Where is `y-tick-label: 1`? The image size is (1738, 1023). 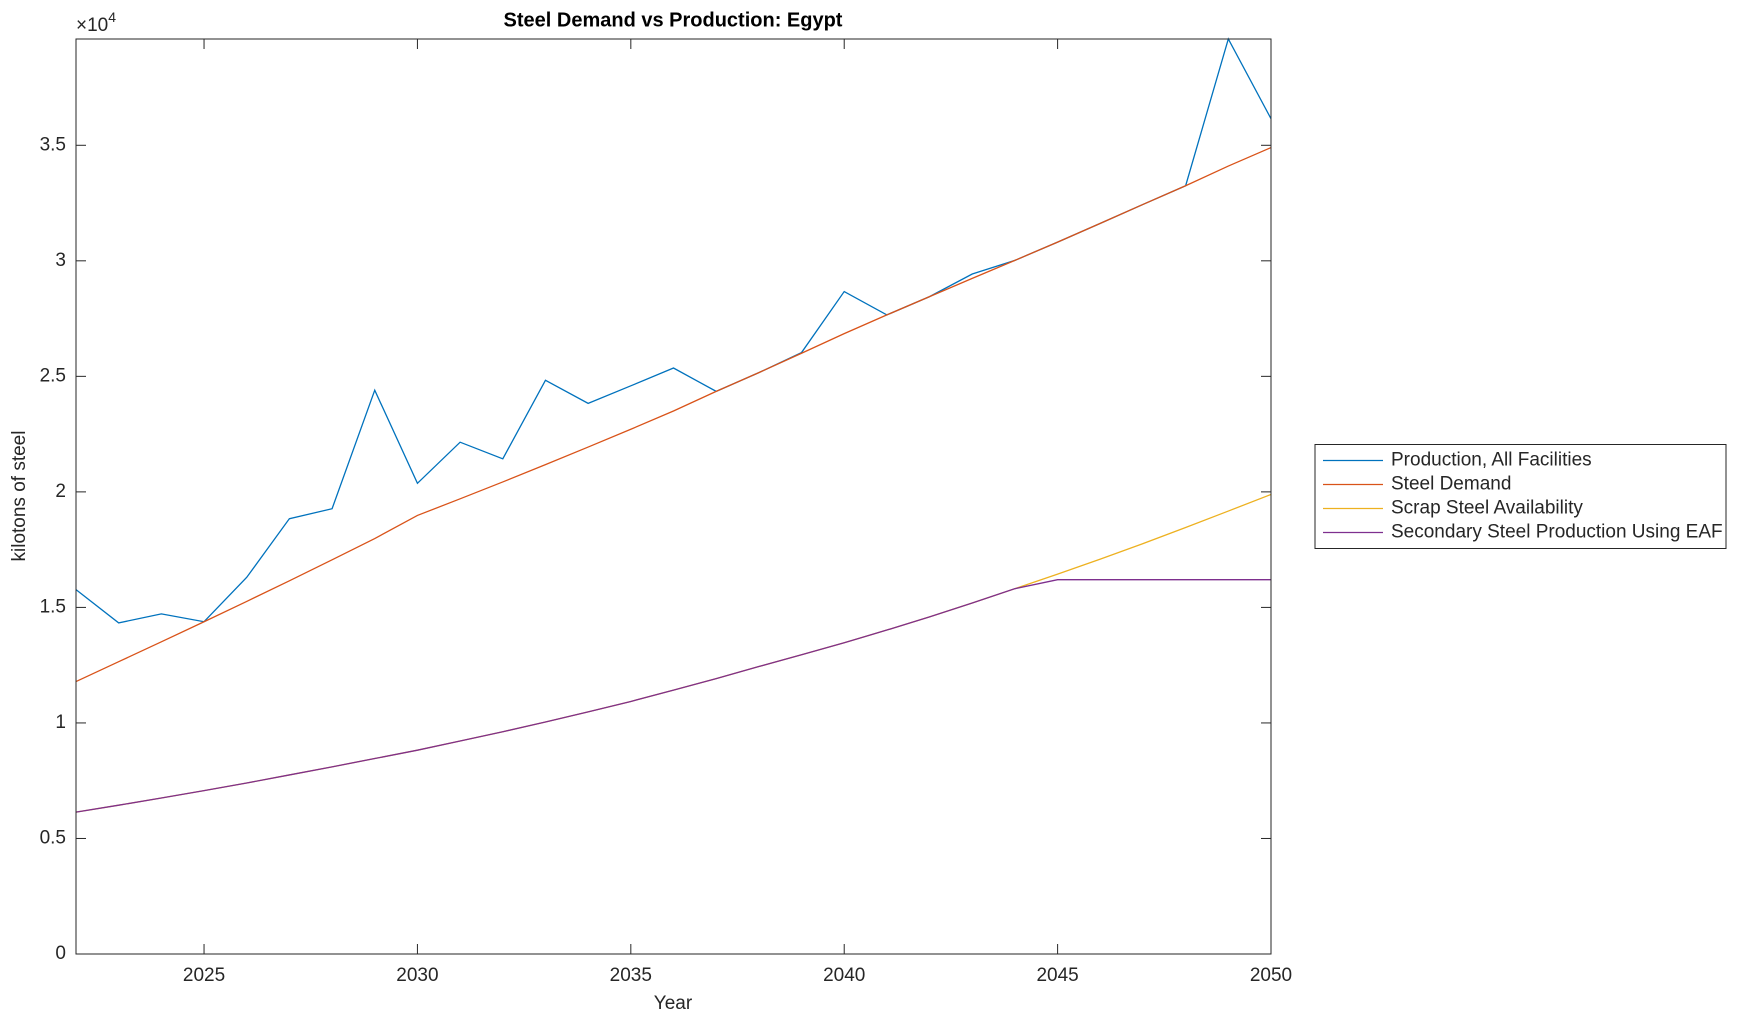 y-tick-label: 1 is located at coordinates (60, 722).